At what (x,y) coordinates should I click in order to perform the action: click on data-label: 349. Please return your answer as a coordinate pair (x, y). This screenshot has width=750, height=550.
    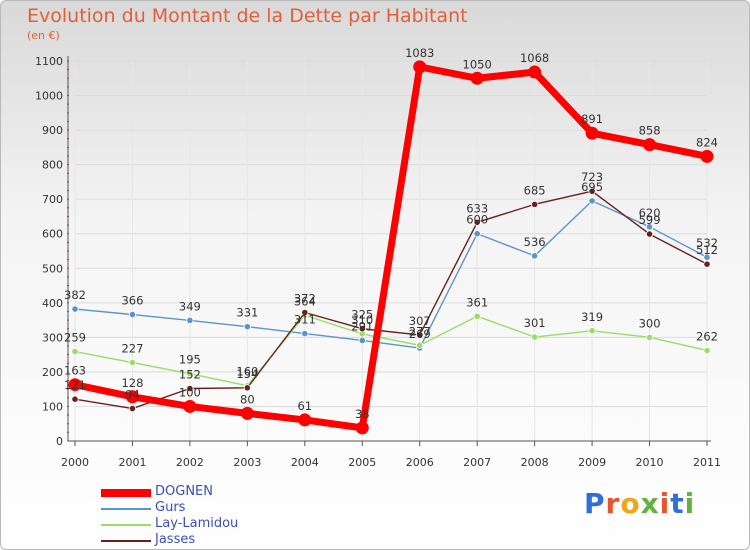
    Looking at the image, I should click on (190, 306).